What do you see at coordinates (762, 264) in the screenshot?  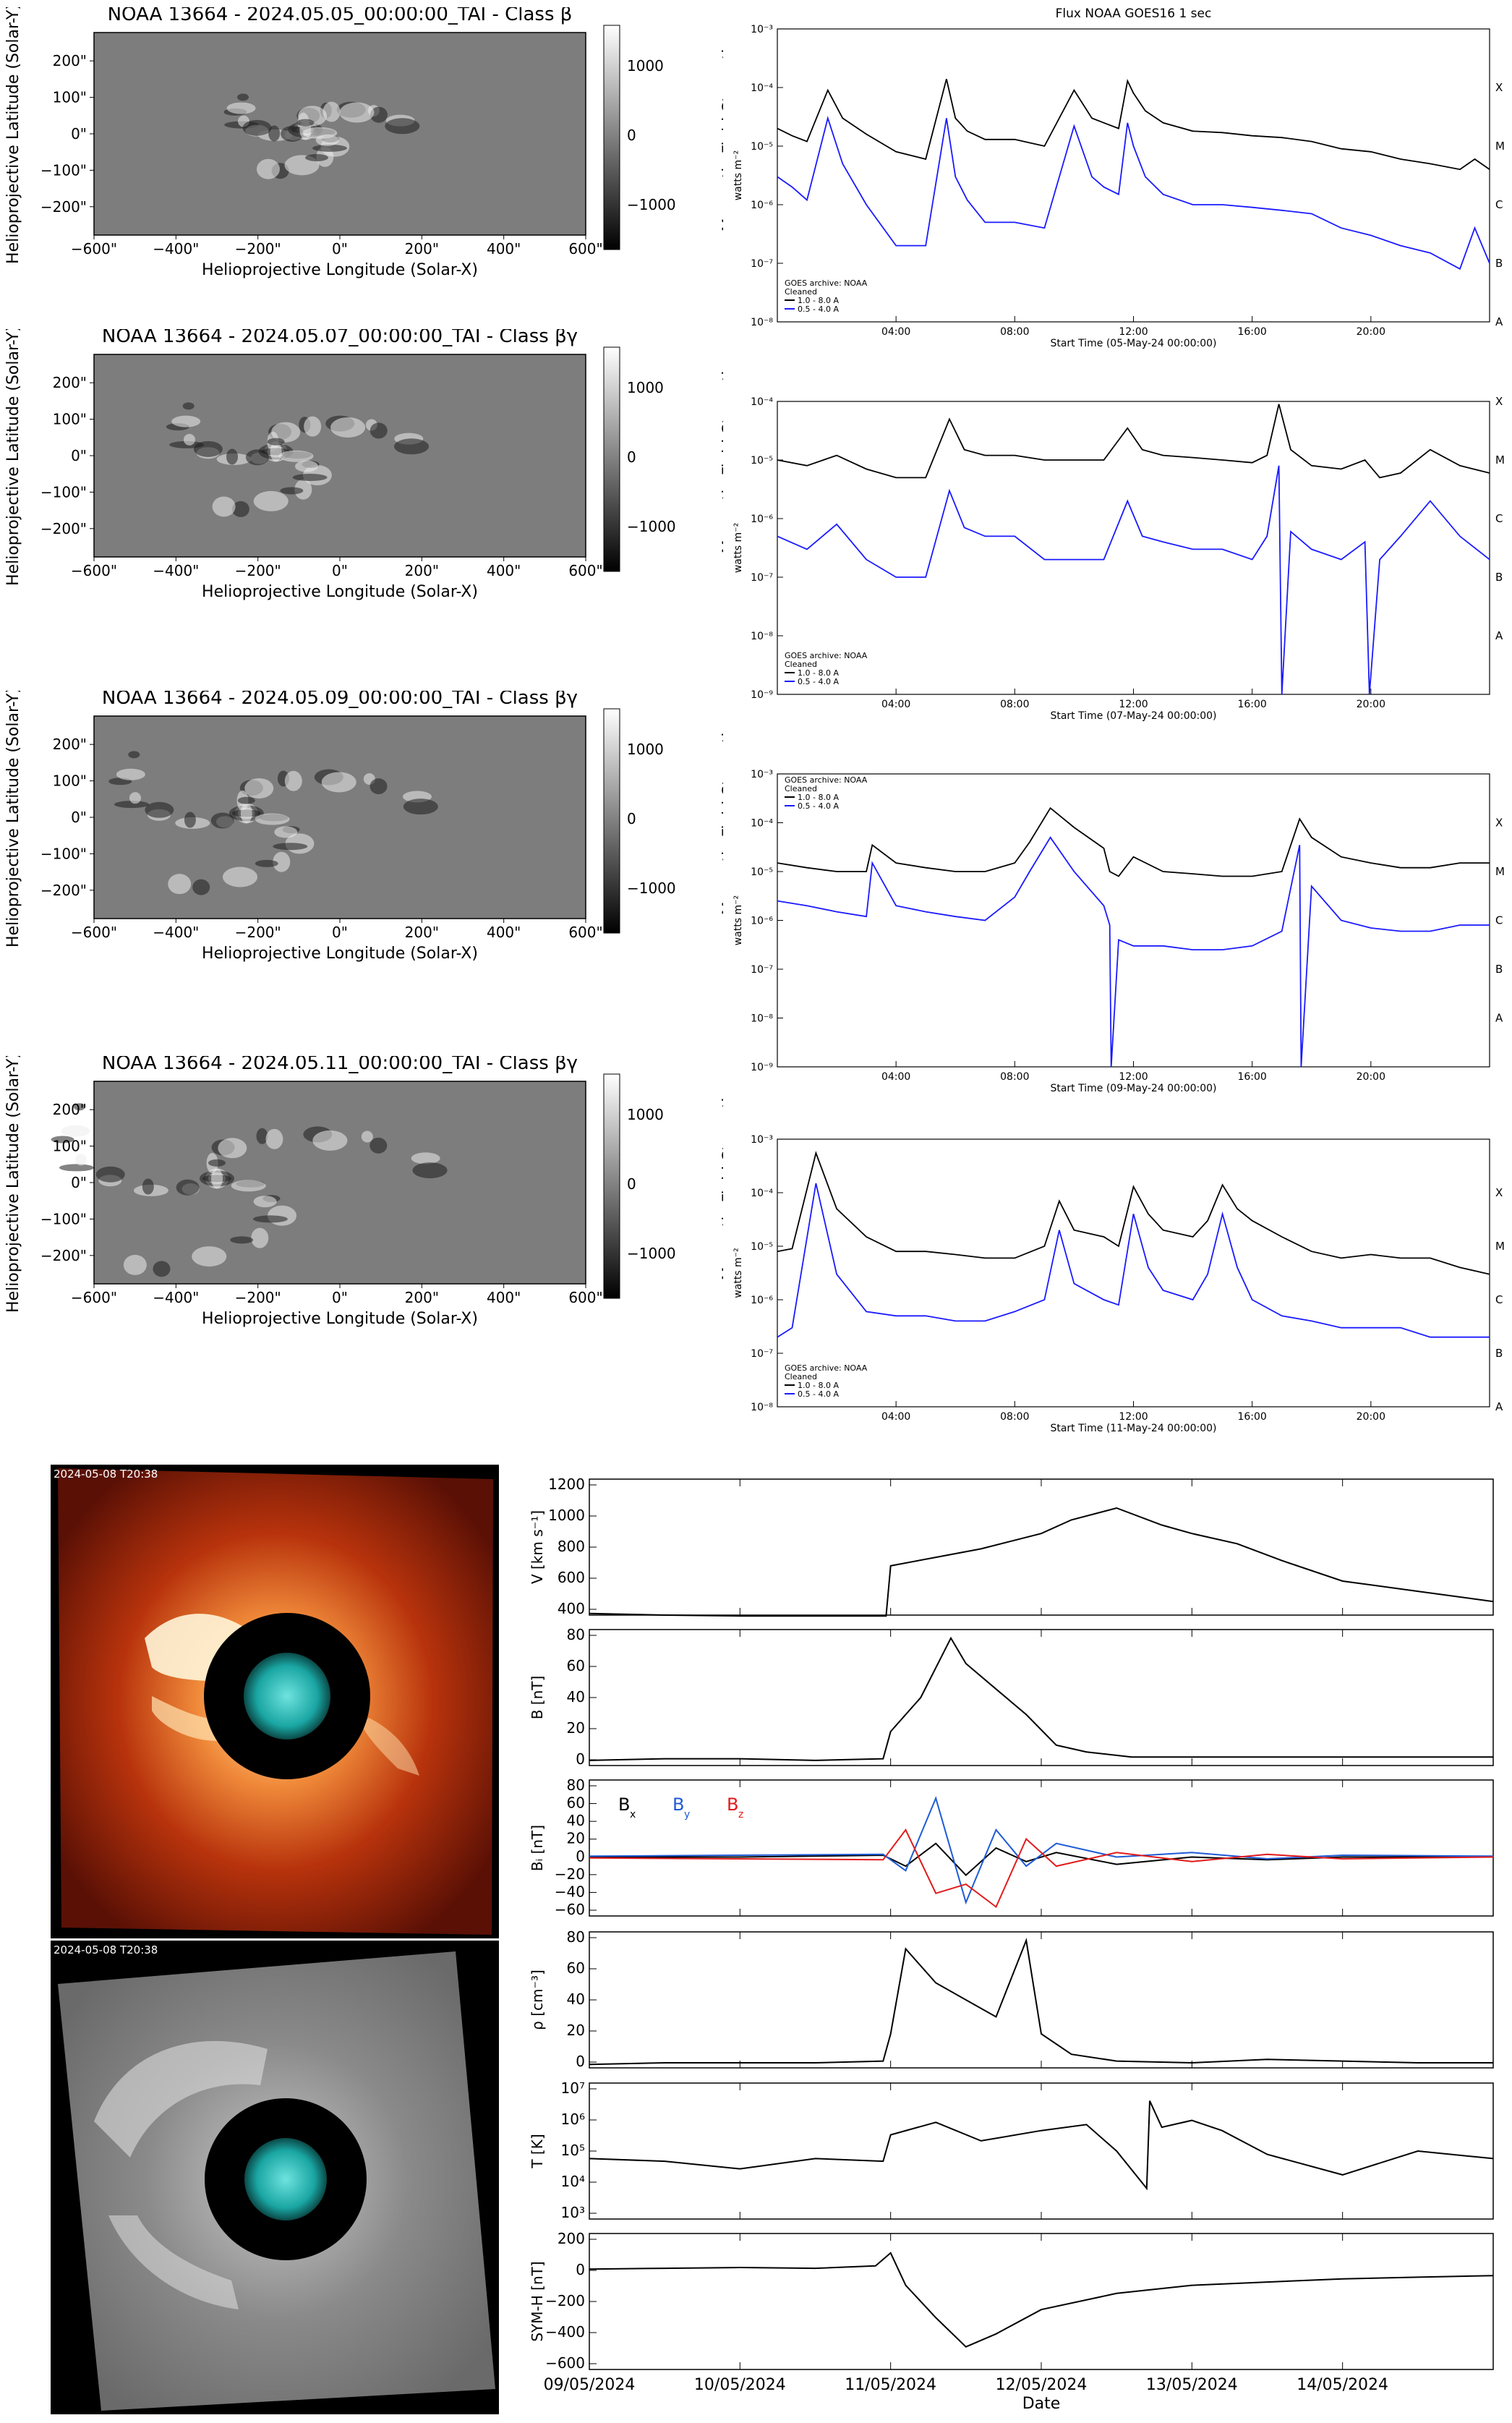 I see `y-tick-label: 10⁻⁷` at bounding box center [762, 264].